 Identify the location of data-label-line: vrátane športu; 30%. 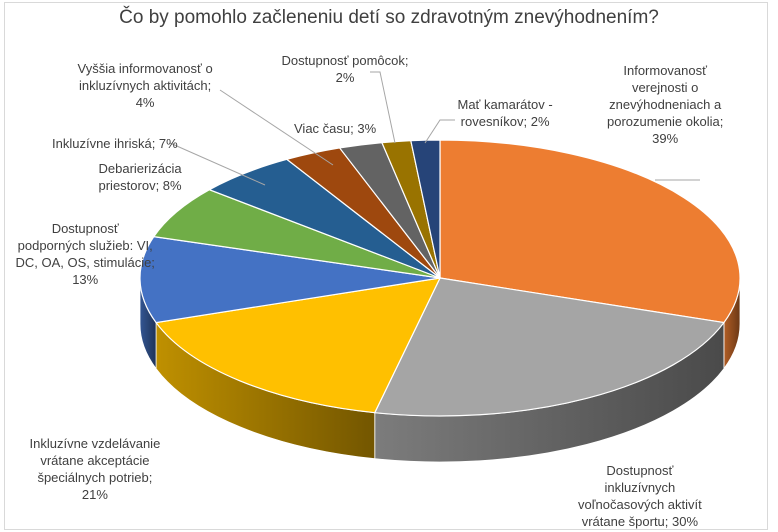
(640, 521).